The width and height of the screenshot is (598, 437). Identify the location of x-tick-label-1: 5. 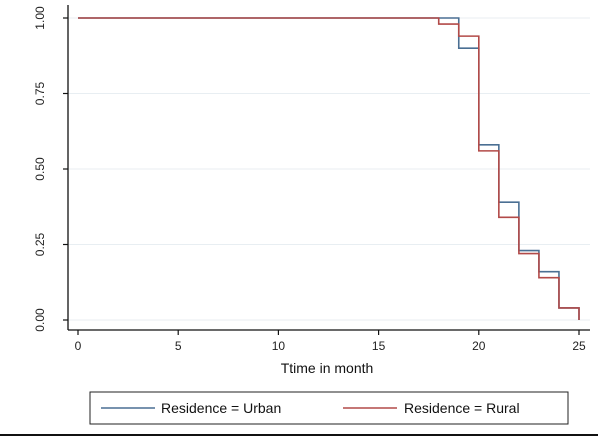
(178, 346).